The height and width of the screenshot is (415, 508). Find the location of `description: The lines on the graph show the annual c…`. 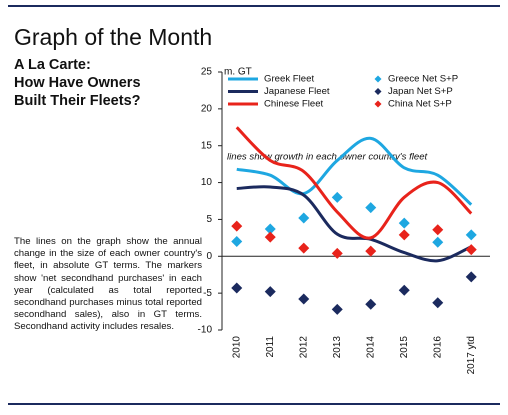

description: The lines on the graph show the annual c… is located at coordinates (108, 284).